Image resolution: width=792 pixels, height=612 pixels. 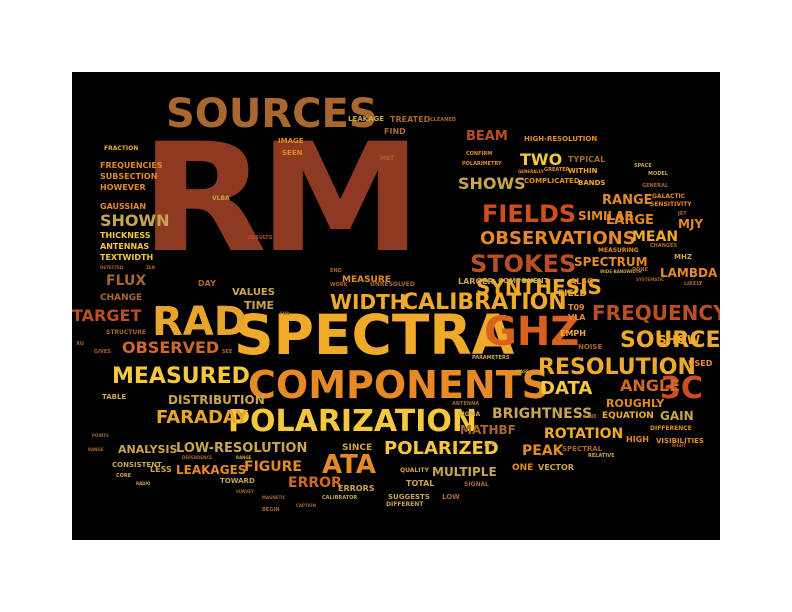 What do you see at coordinates (143, 483) in the screenshot?
I see `word-radio: RADIO` at bounding box center [143, 483].